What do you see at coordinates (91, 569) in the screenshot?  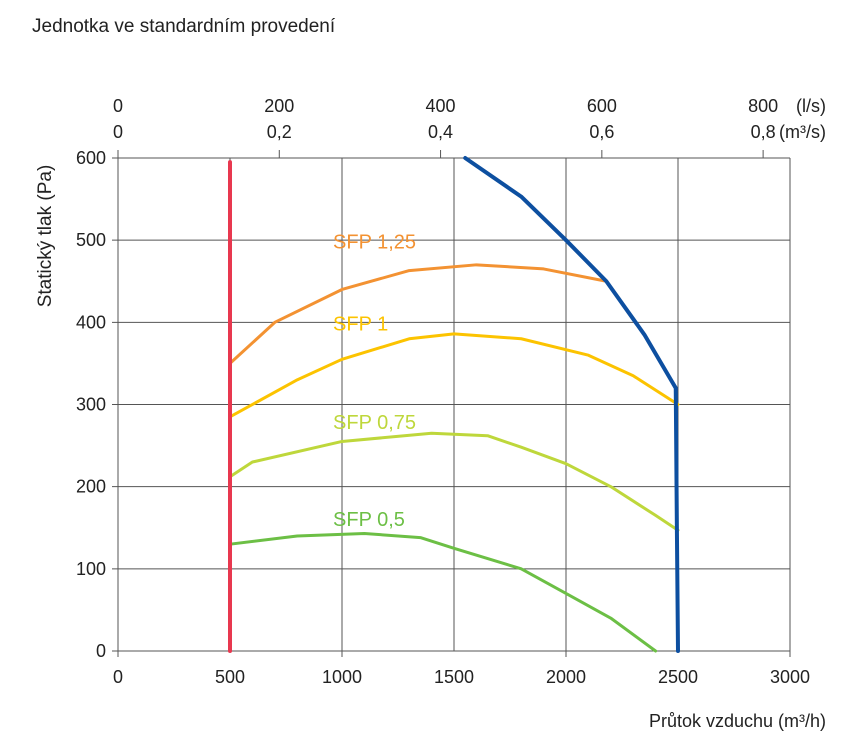 I see `y-tick-label: 100` at bounding box center [91, 569].